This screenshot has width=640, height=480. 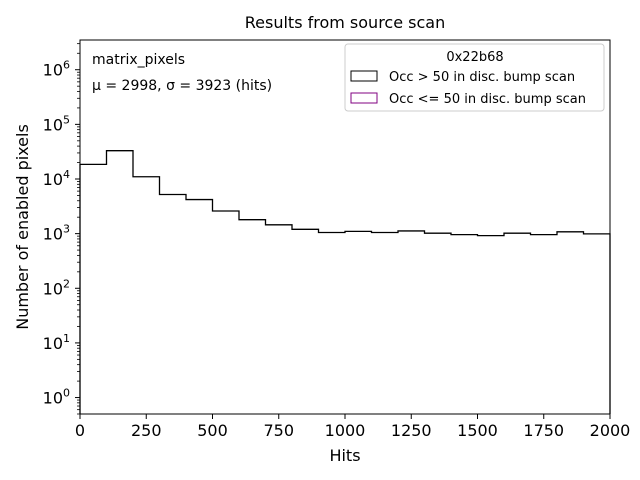 I want to click on x-tick-label: 1000, so click(x=345, y=430).